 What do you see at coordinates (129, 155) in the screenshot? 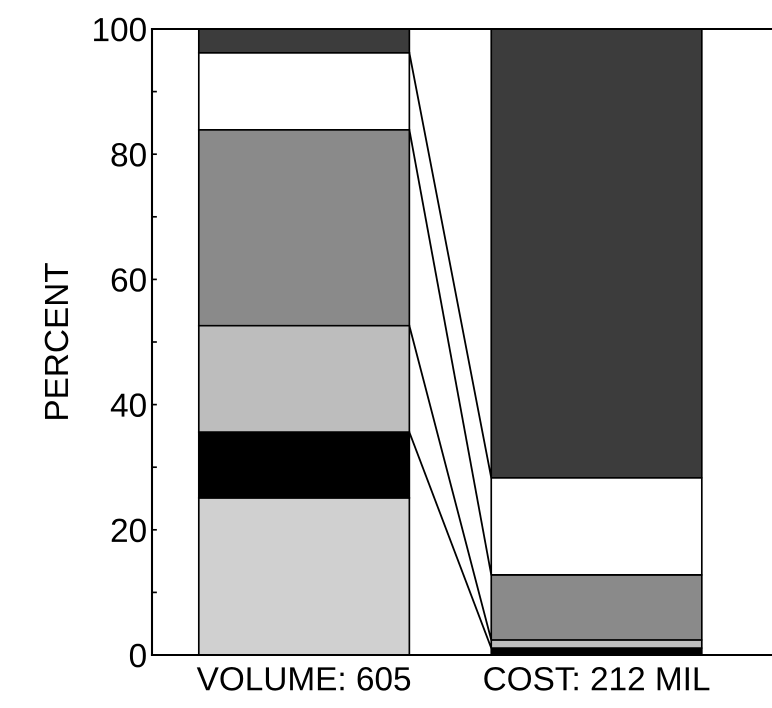
I see `y-tick-label: 80` at bounding box center [129, 155].